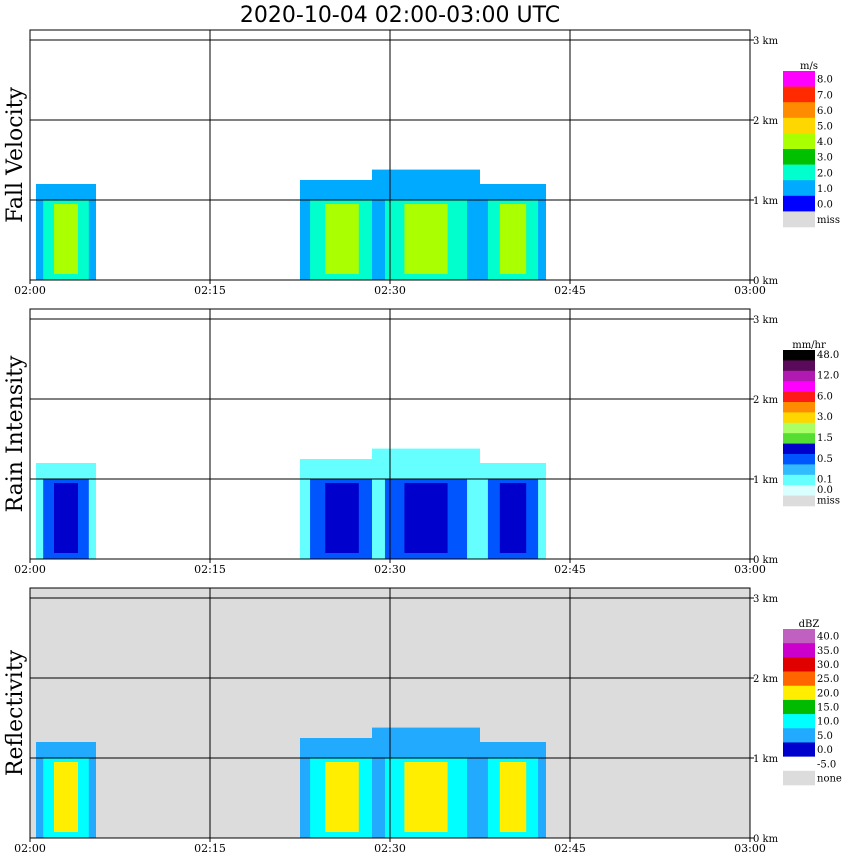 The width and height of the screenshot is (850, 868). Describe the element at coordinates (829, 778) in the screenshot. I see `legend-label: none` at that location.